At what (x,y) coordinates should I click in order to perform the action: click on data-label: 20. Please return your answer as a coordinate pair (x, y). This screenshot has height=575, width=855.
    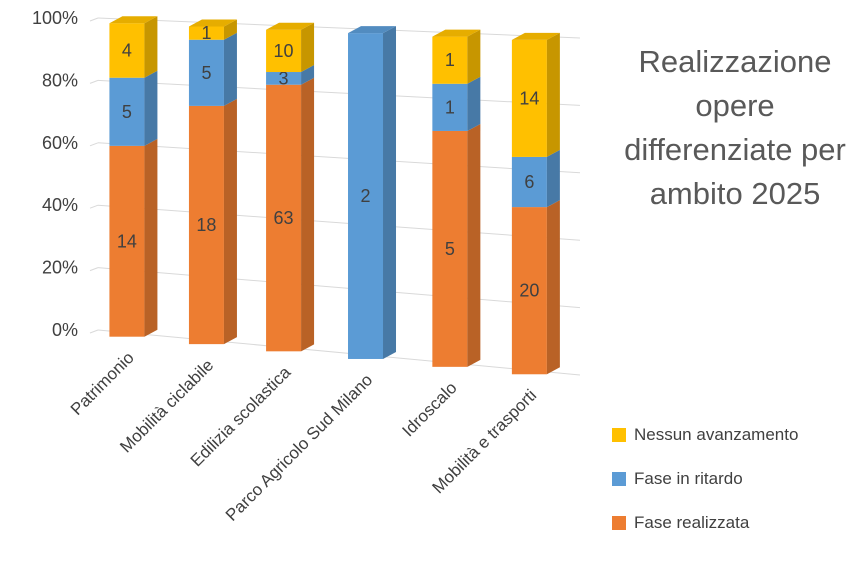
    Looking at the image, I should click on (529, 291).